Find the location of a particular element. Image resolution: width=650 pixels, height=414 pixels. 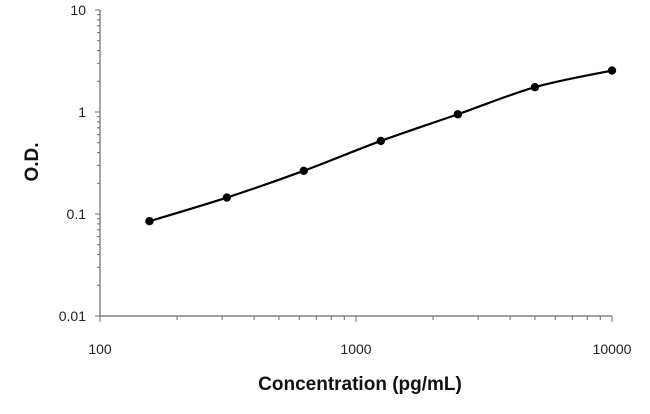

x-tick-label: 100 is located at coordinates (100, 349).